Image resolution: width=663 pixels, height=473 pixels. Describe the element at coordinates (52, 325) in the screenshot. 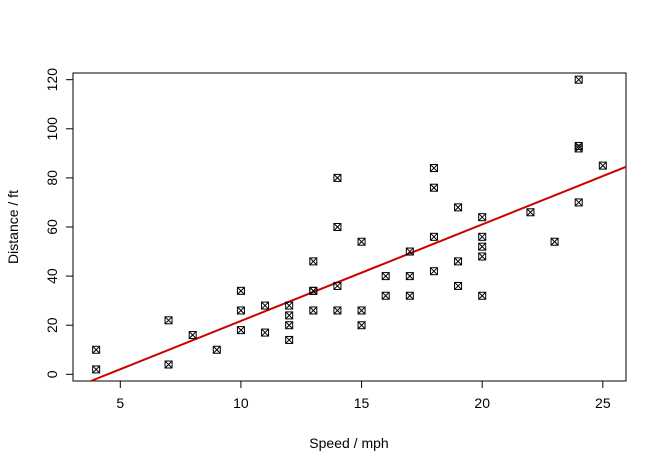

I see `y-tick-label: 20` at that location.